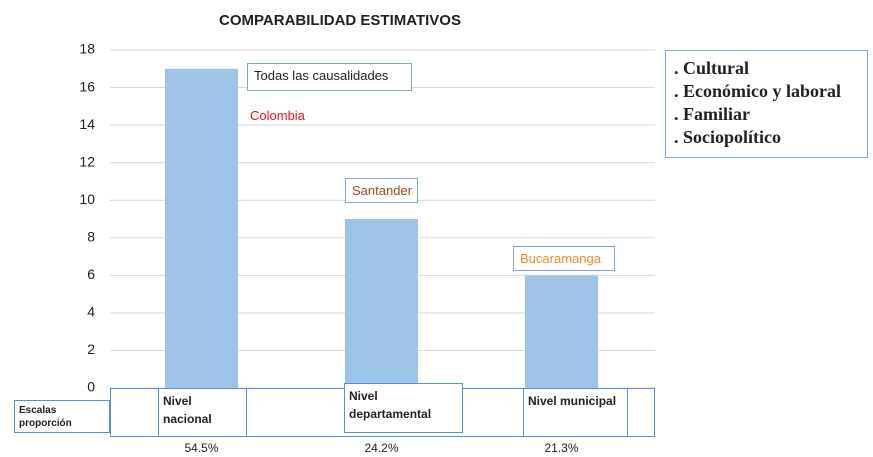  Describe the element at coordinates (91, 349) in the screenshot. I see `y-tick-label: 2` at that location.